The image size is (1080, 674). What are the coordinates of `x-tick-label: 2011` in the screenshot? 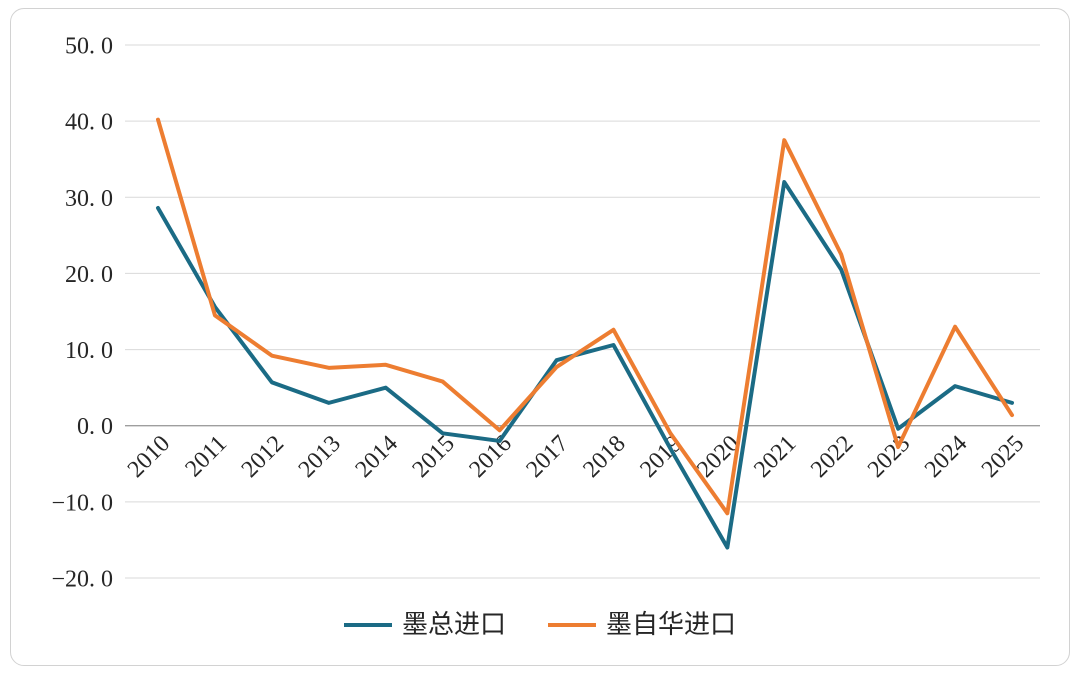 It's located at (206, 457).